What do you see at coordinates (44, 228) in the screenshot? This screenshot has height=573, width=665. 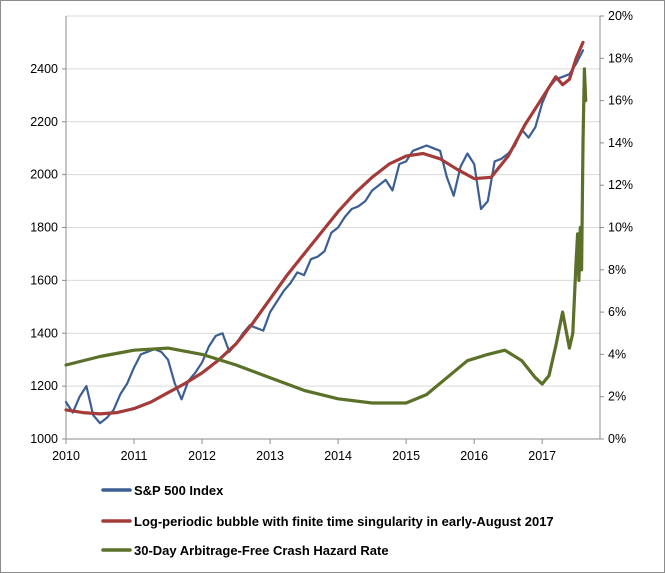 I see `y-tick-label: 1800` at bounding box center [44, 228].